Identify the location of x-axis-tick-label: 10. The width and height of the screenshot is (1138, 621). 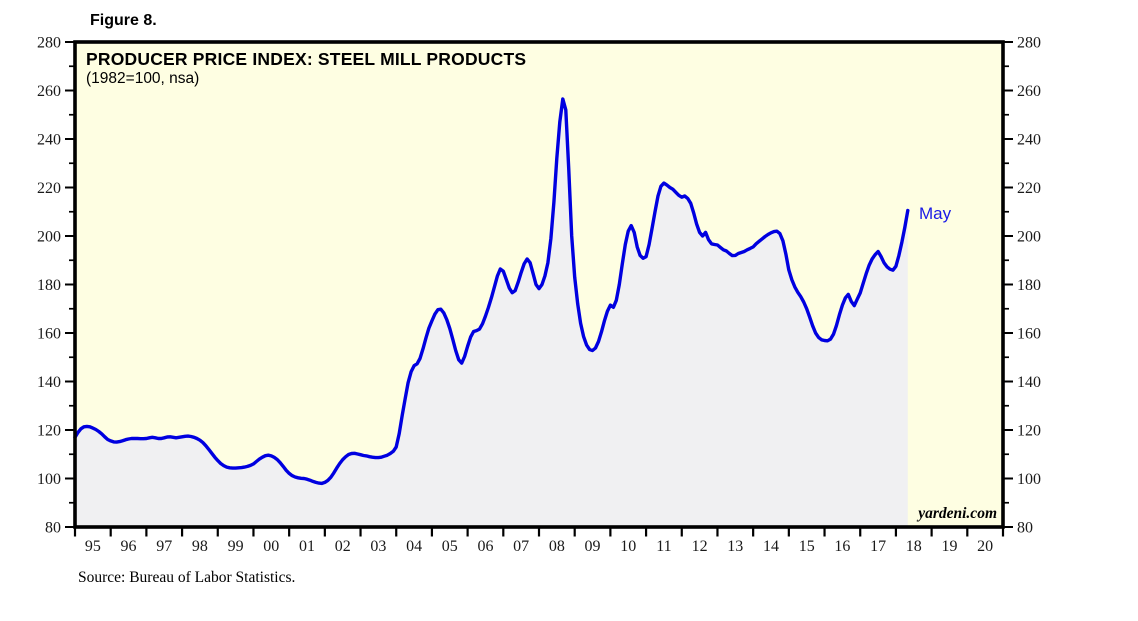
(628, 546).